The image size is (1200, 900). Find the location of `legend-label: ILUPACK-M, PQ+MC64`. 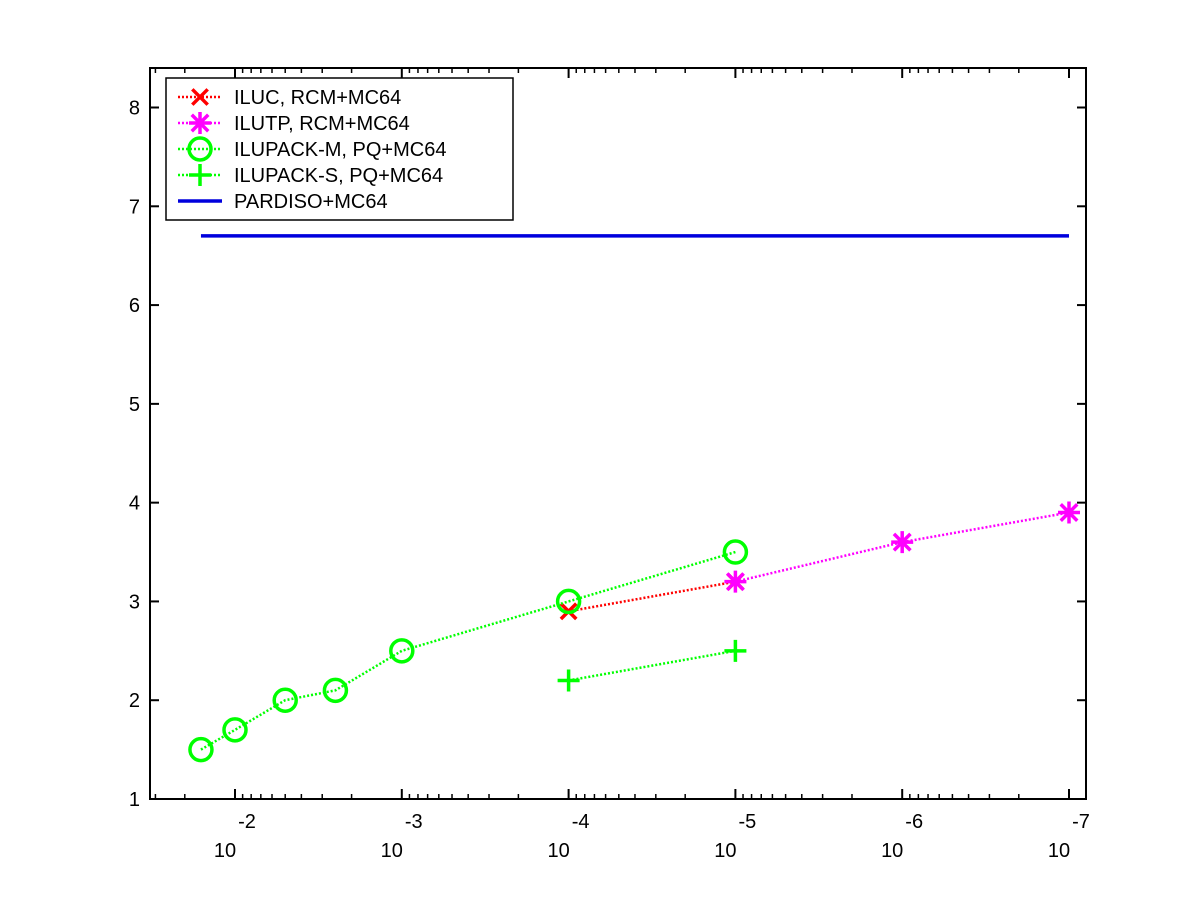

legend-label: ILUPACK-M, PQ+MC64 is located at coordinates (340, 150).